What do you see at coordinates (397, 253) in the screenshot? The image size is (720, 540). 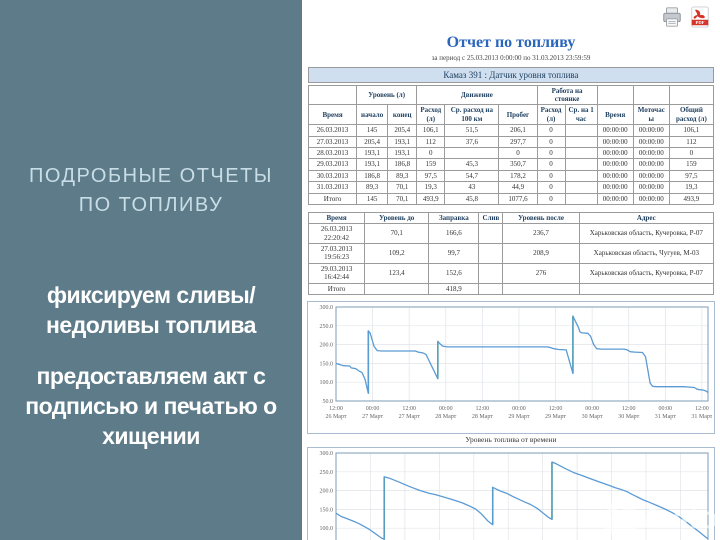 I see `table-cell: 109,2` at bounding box center [397, 253].